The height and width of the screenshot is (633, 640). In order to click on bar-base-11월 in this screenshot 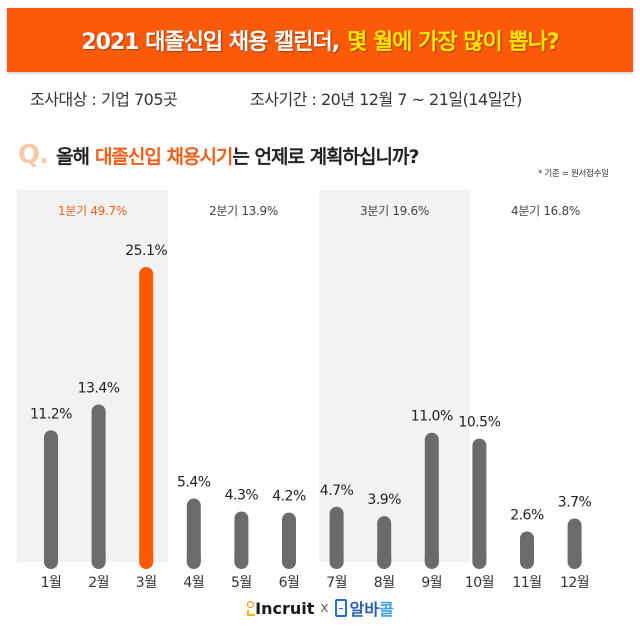, I will do `click(527, 558)`.